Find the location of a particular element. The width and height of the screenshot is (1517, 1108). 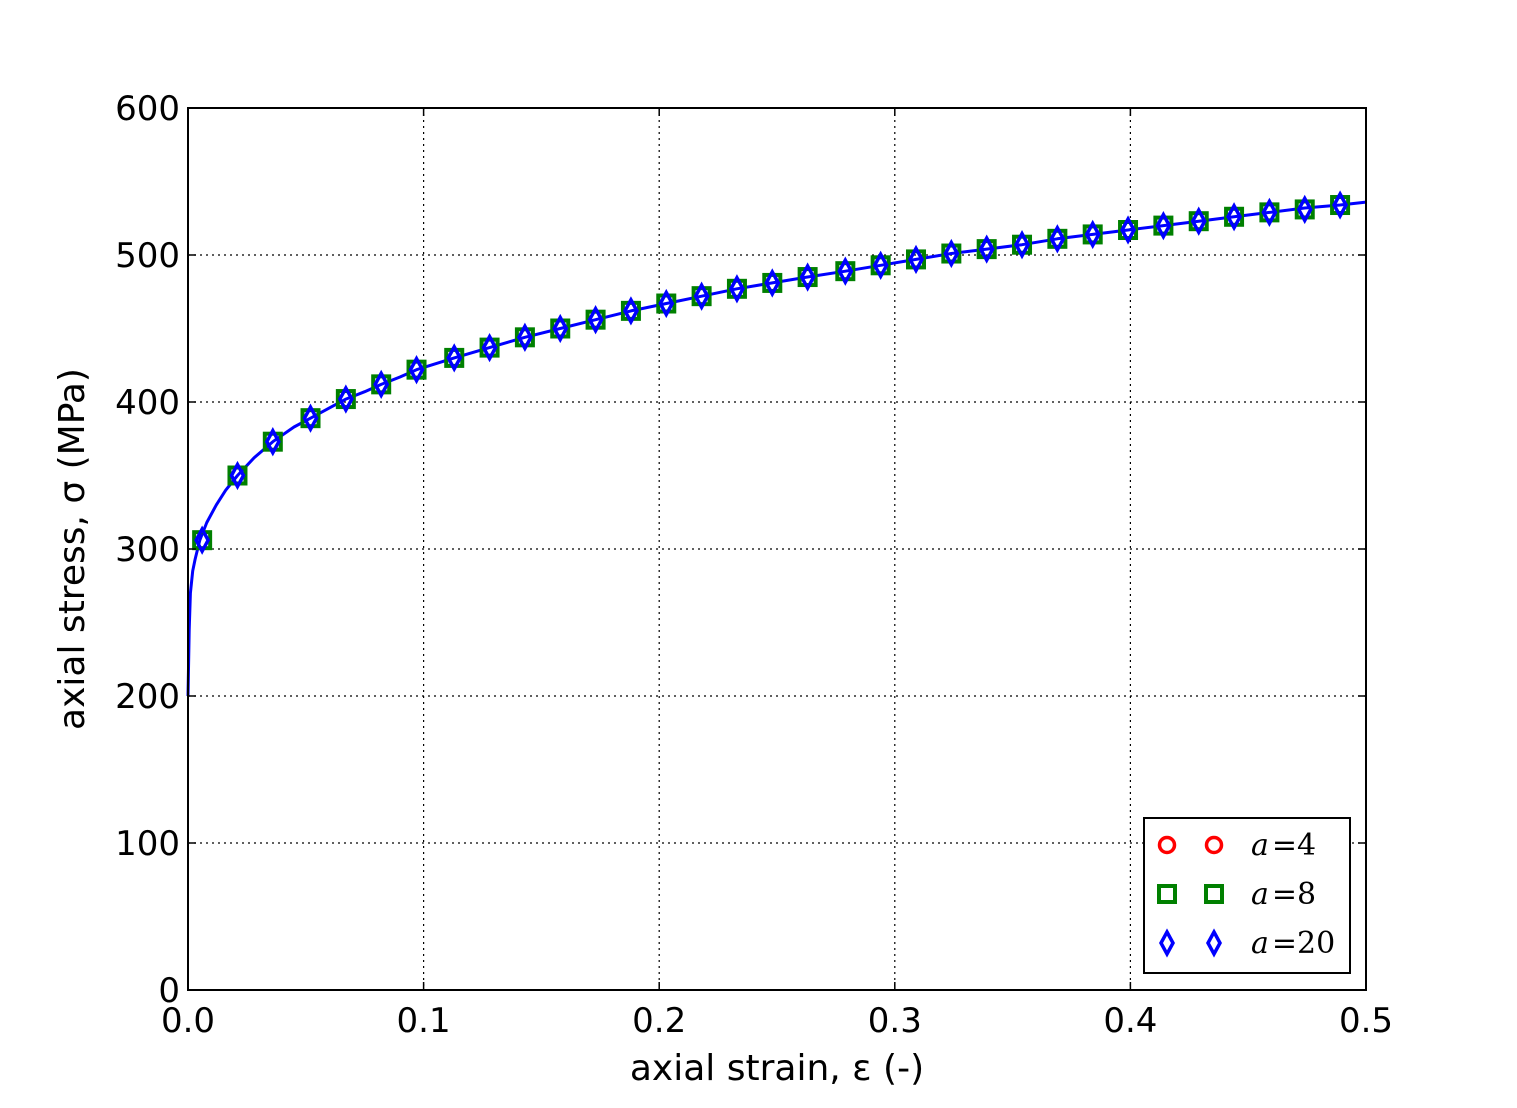

legend-label: a =20 is located at coordinates (1293, 943).